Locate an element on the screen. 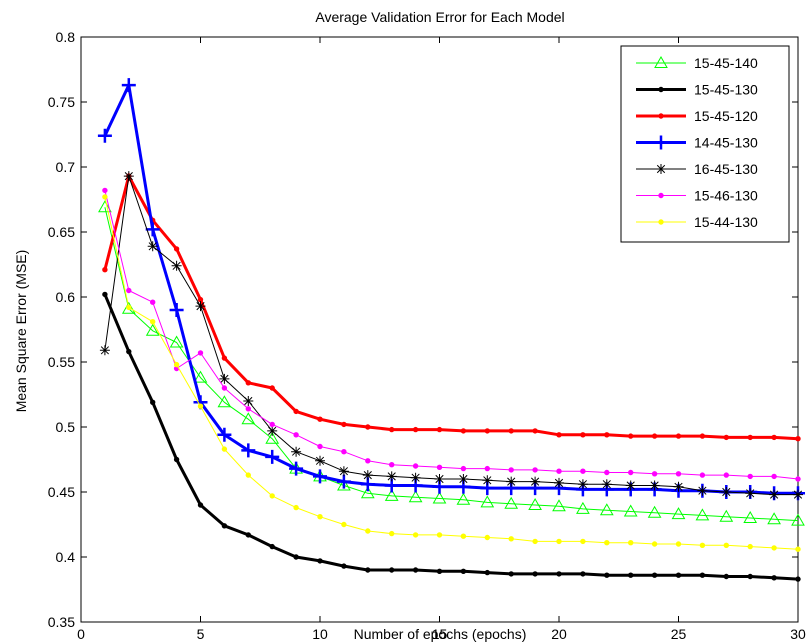  y-tick-label: 0.65 is located at coordinates (61, 232).